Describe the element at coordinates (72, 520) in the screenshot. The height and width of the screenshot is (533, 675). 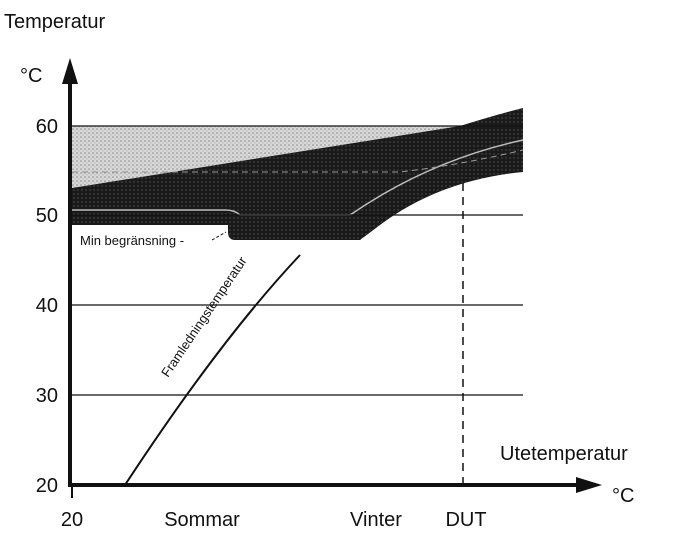
I see `x-label: 20` at that location.